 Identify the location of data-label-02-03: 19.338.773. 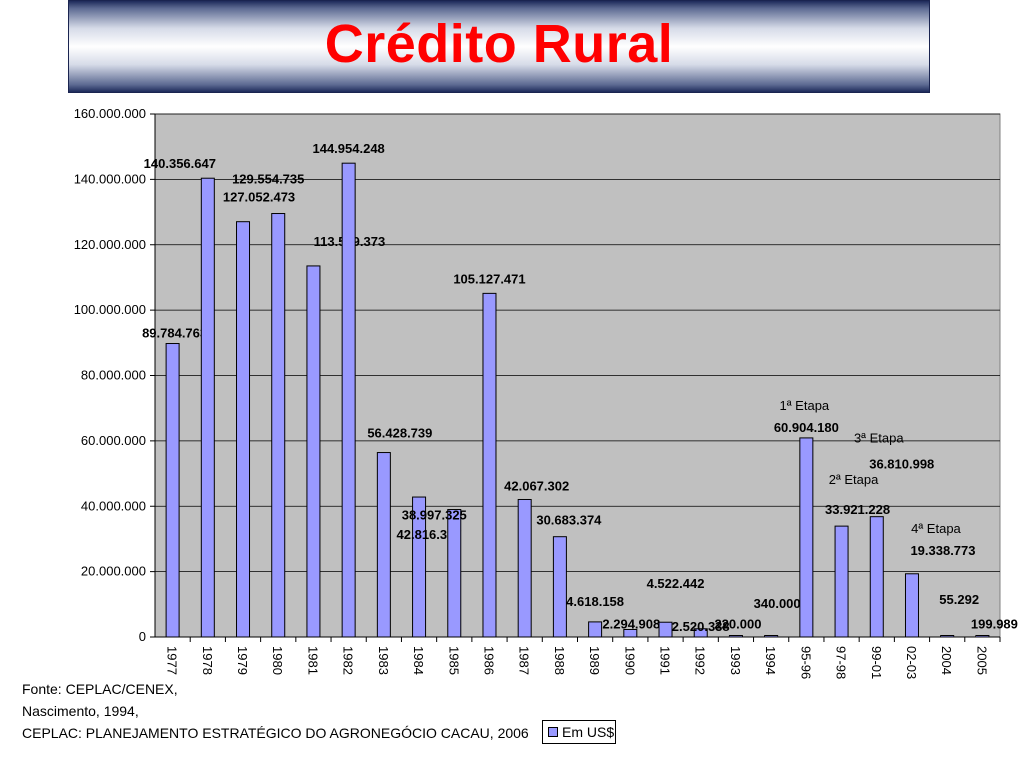
(942, 550).